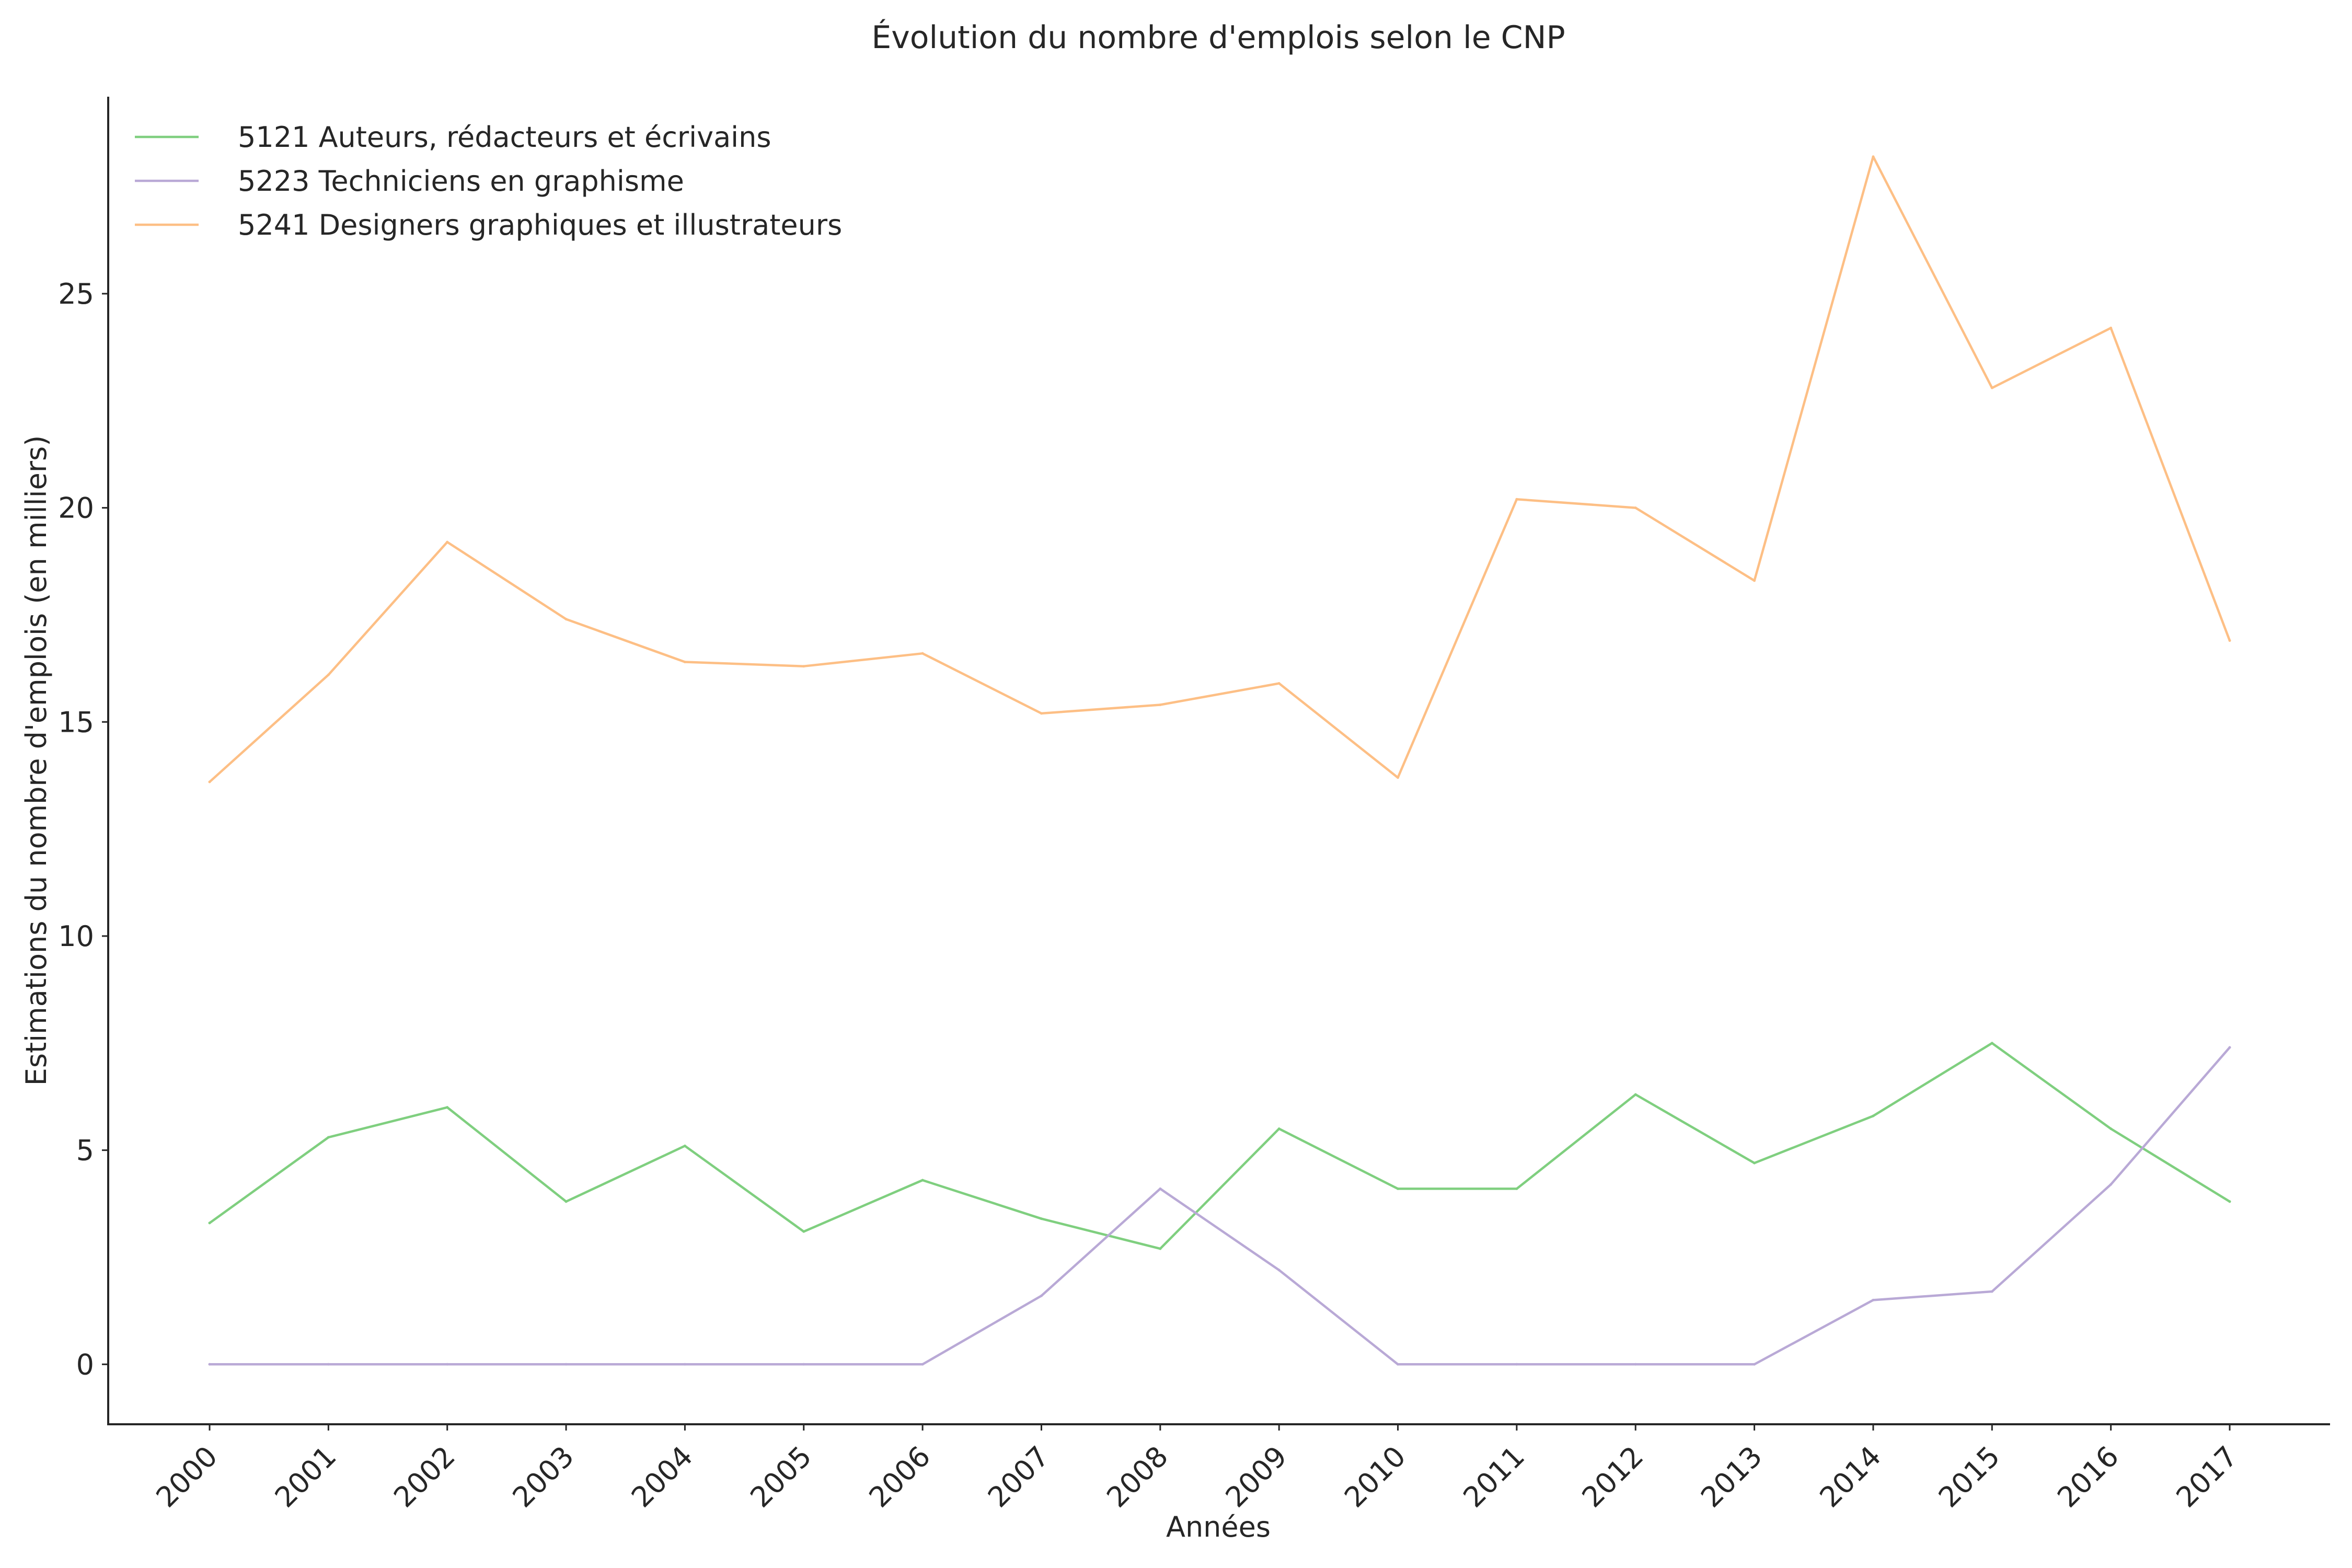 The width and height of the screenshot is (2352, 1568). I want to click on x-tick-label: 2014, so click(1850, 1477).